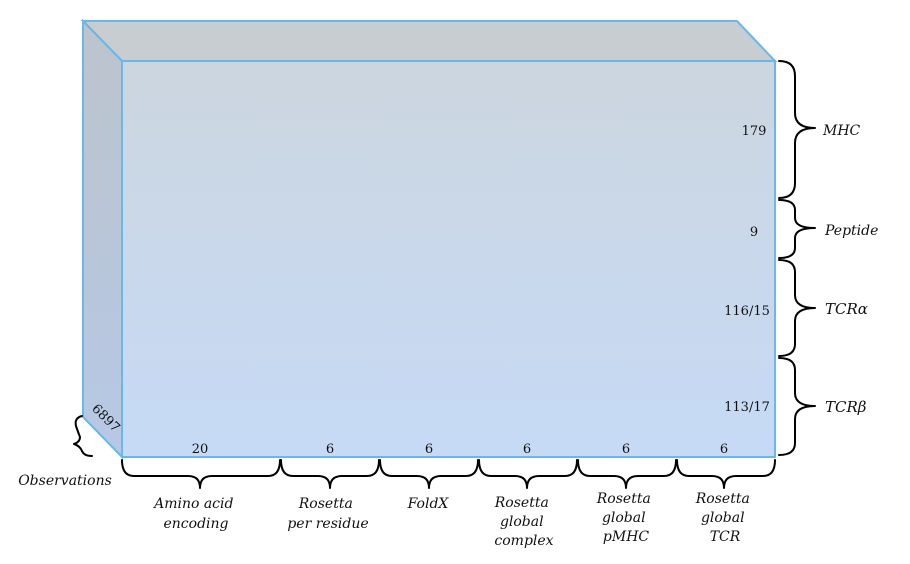 Image resolution: width=910 pixels, height=564 pixels. I want to click on col-size-amino-acid: 20, so click(200, 449).